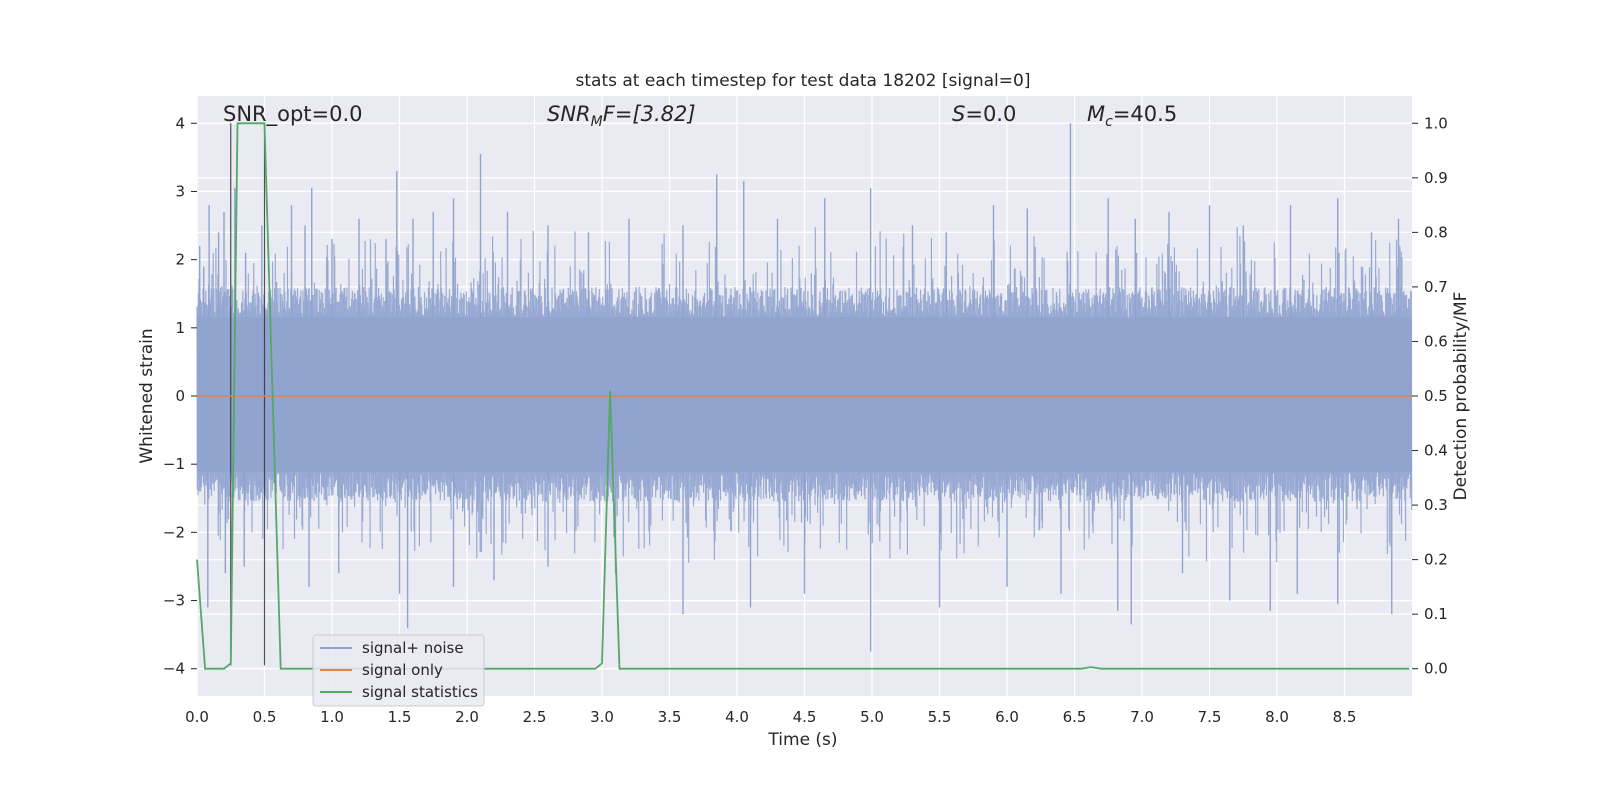  What do you see at coordinates (1436, 669) in the screenshot?
I see `y2-tick-label-0: 0.0` at bounding box center [1436, 669].